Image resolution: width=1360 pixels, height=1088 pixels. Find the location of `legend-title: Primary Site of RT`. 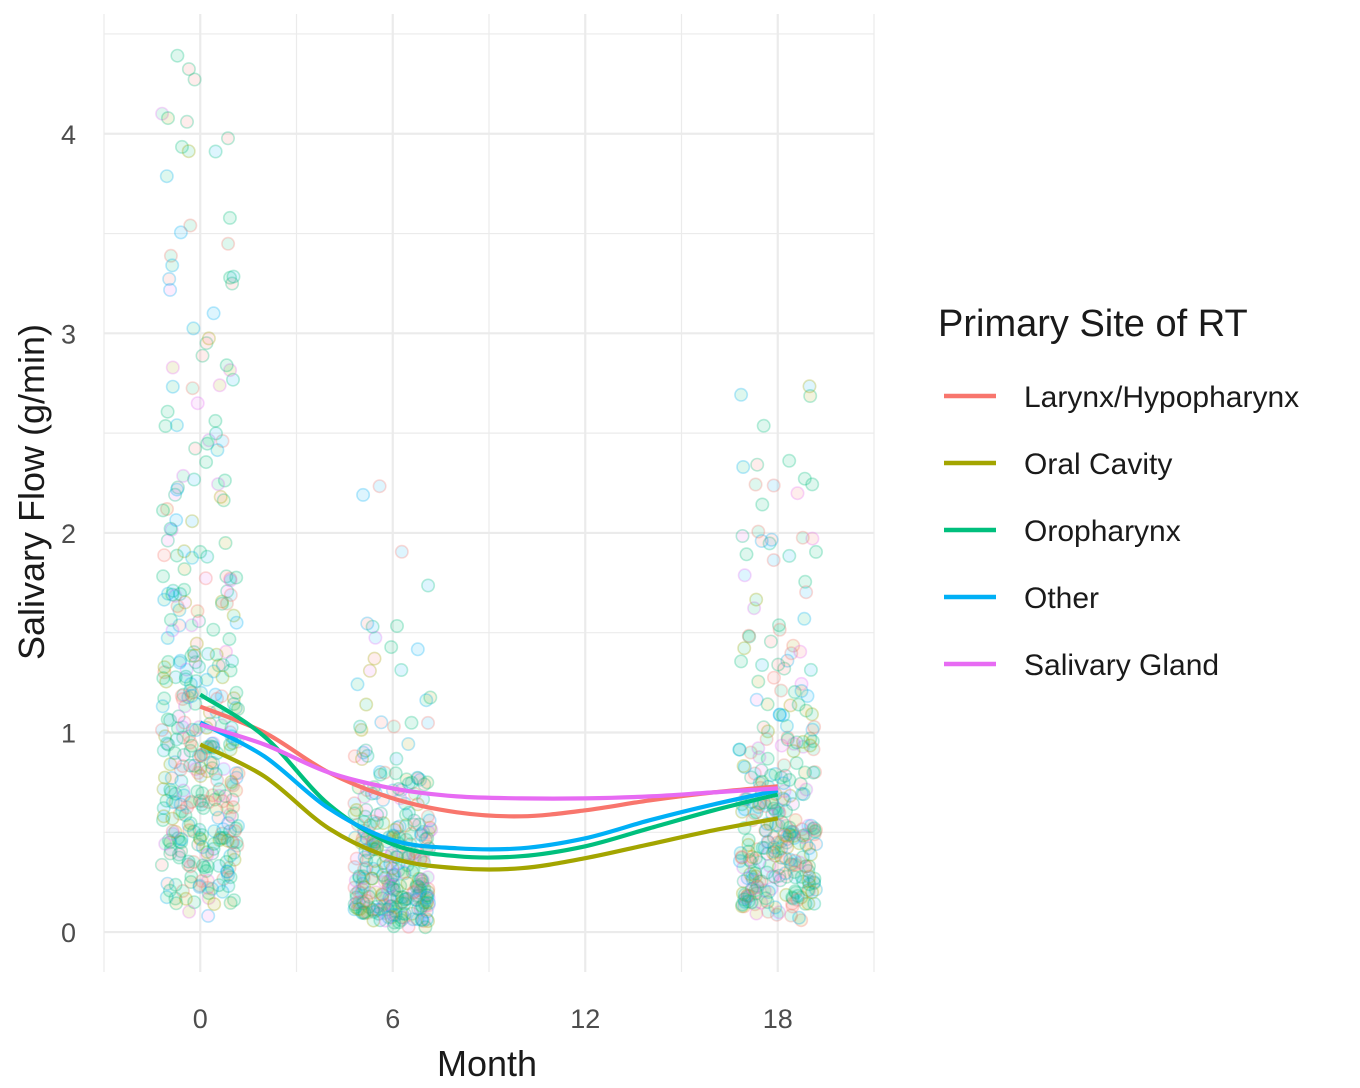

legend-title: Primary Site of RT is located at coordinates (1093, 324).